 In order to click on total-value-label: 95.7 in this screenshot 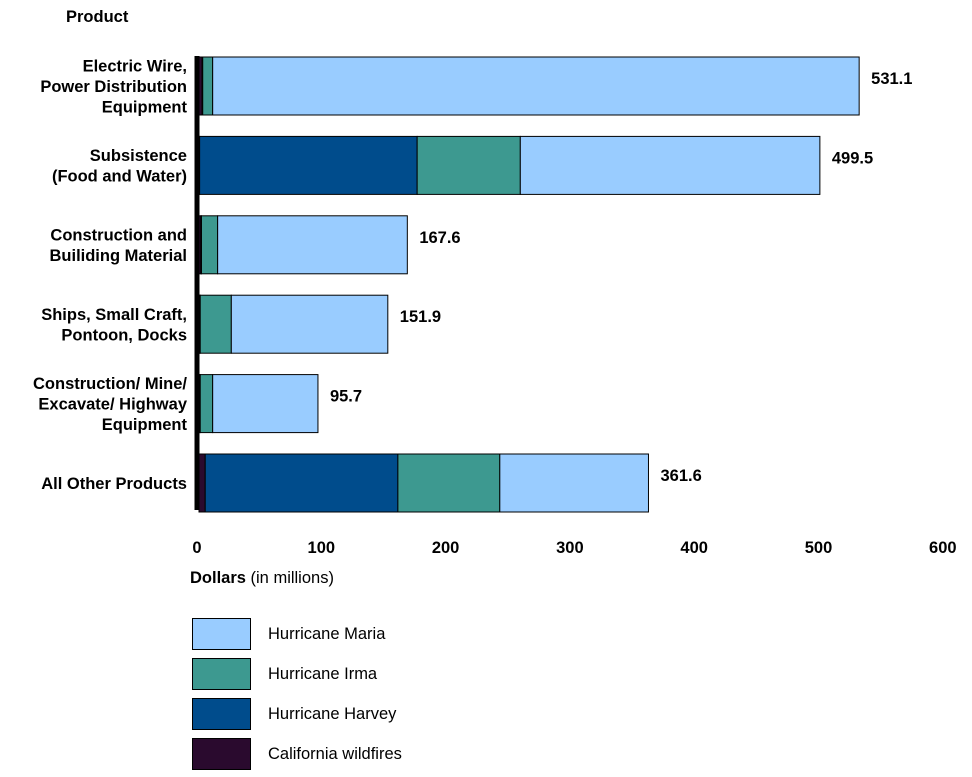, I will do `click(346, 397)`.